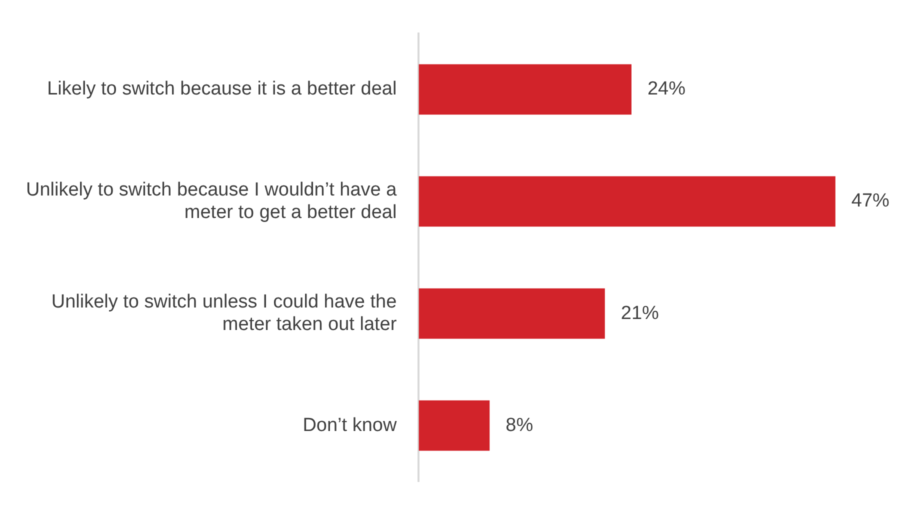  I want to click on data-label: 24%, so click(666, 89).